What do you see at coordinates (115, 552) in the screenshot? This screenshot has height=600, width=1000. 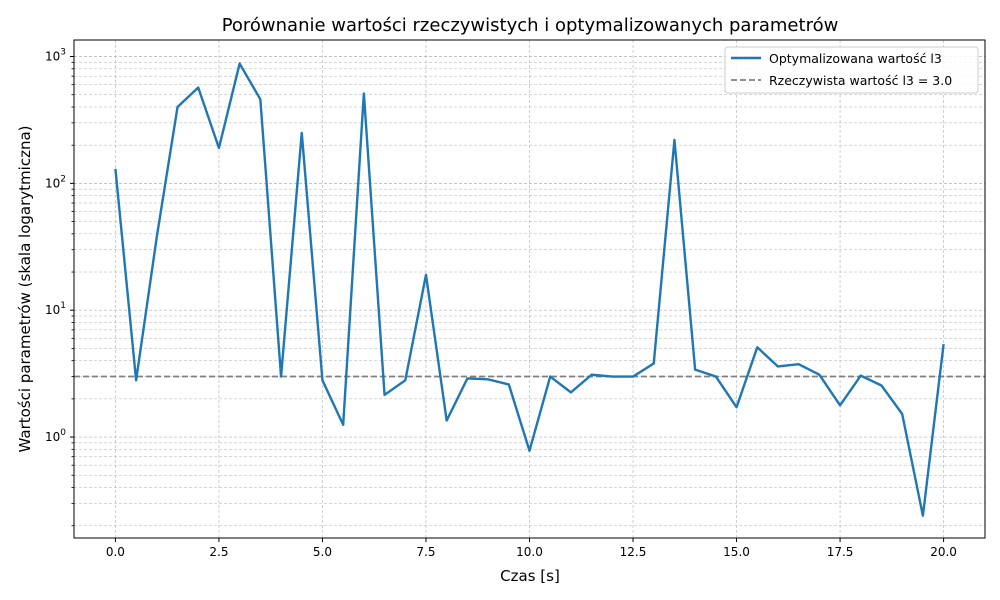 I see `x-tick-label: 0.0` at bounding box center [115, 552].